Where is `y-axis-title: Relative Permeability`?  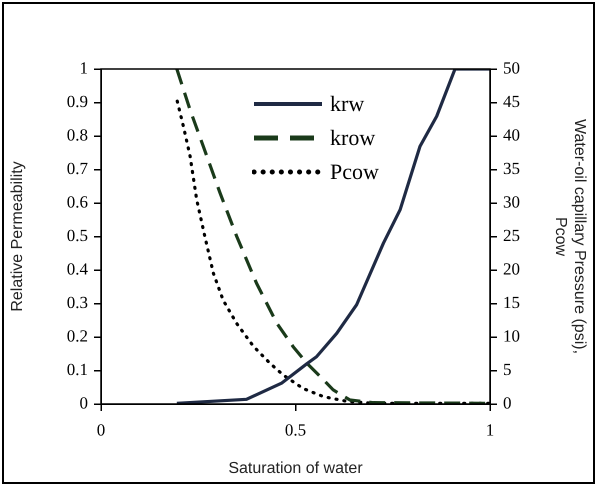
y-axis-title: Relative Permeability is located at coordinates (17, 236).